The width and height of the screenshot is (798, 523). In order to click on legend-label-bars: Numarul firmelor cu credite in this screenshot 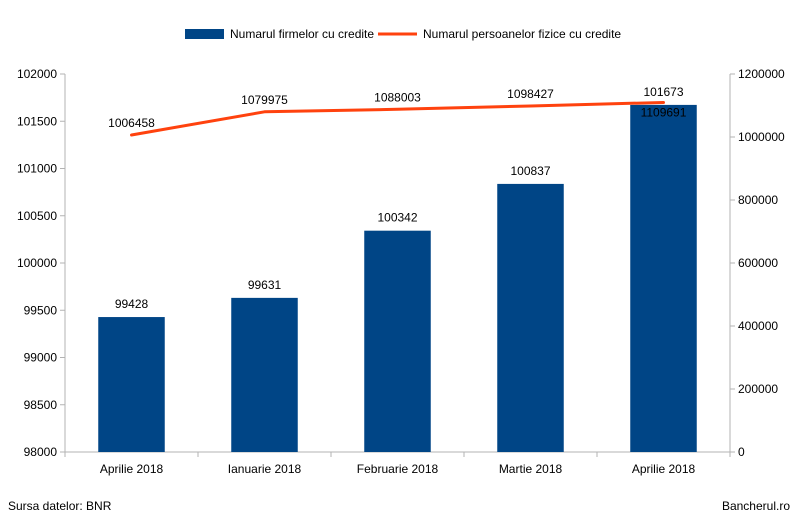, I will do `click(302, 34)`.